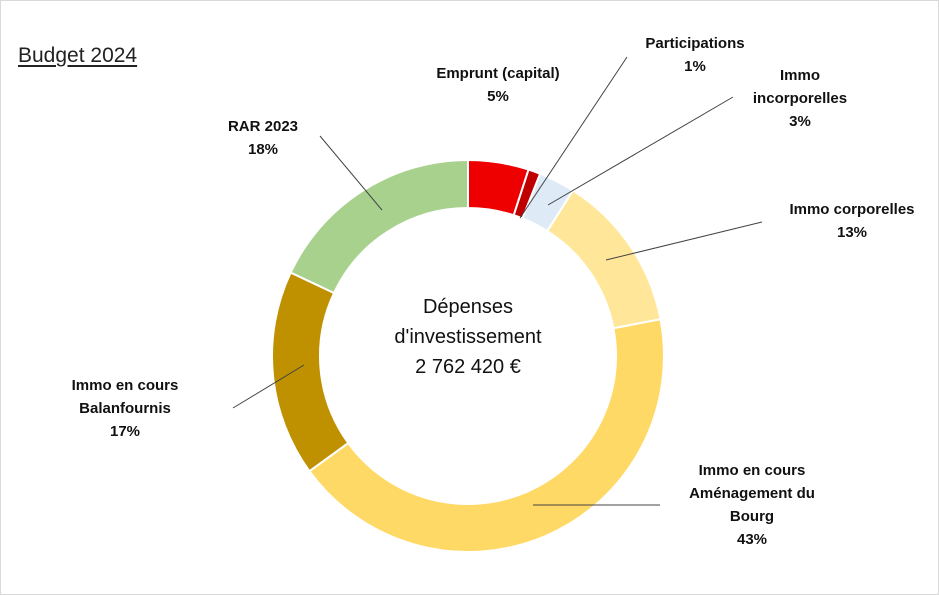 The height and width of the screenshot is (595, 939). I want to click on slice-label: Immo corporelles, so click(851, 209).